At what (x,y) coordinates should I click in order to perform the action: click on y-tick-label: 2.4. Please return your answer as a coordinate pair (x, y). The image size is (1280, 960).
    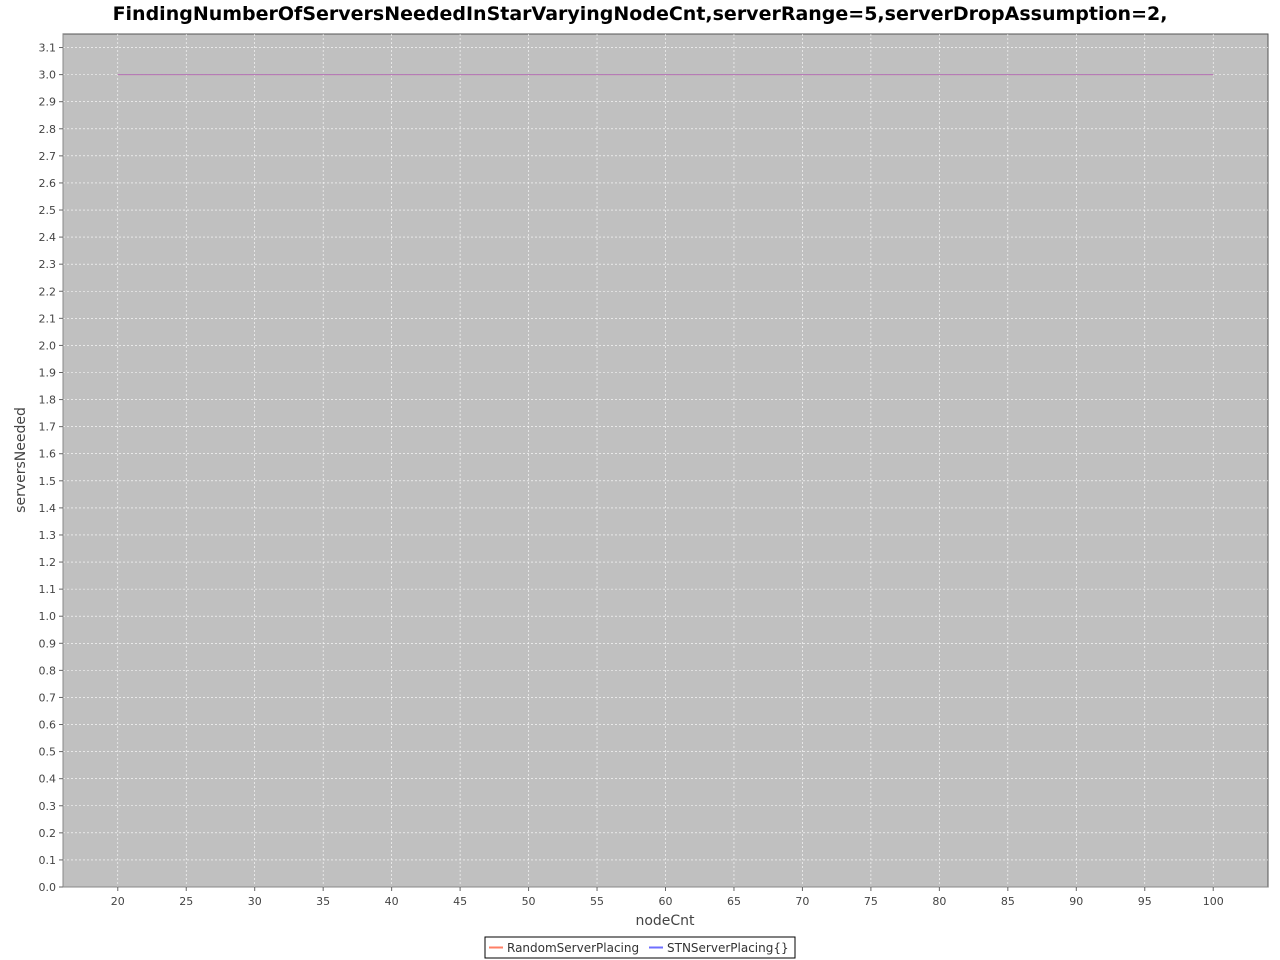
    Looking at the image, I should click on (48, 237).